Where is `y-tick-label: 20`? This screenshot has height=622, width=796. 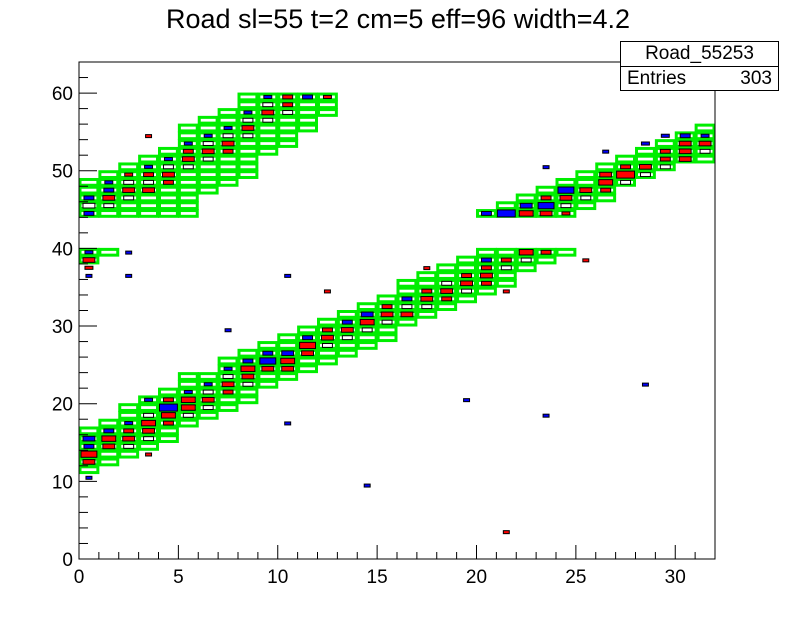
y-tick-label: 20 is located at coordinates (62, 405).